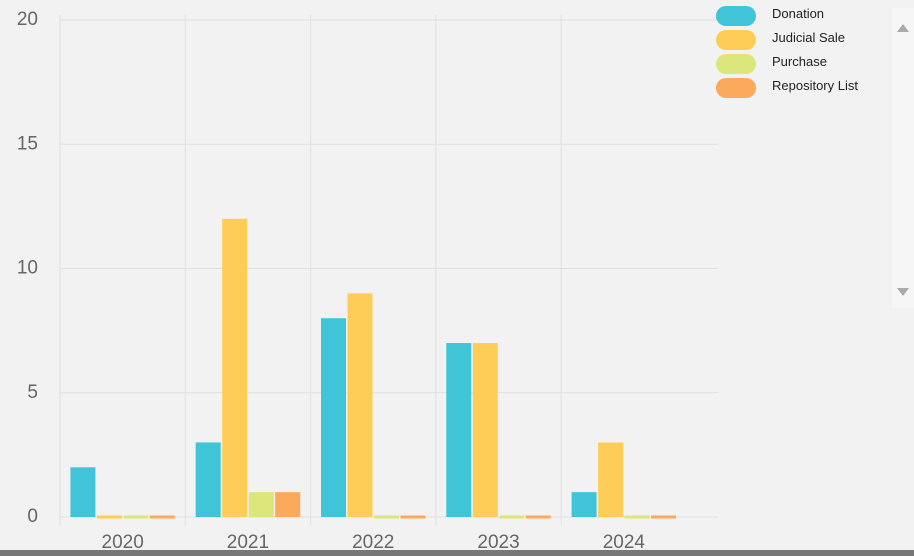 This screenshot has width=914, height=556. Describe the element at coordinates (27, 19) in the screenshot. I see `y-tick-label: 20` at that location.